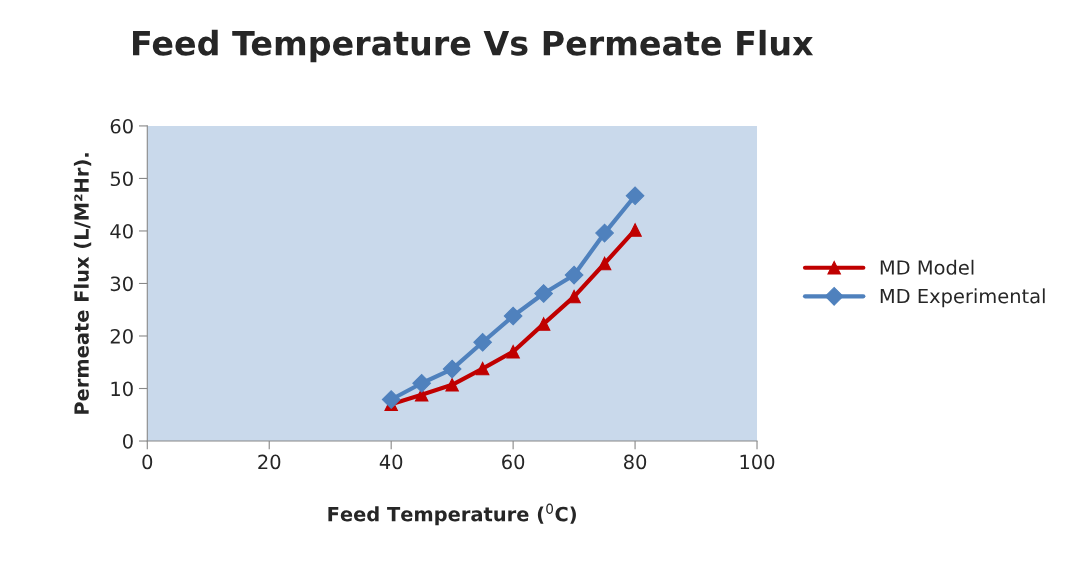  I want to click on chart-title: Feed Temperature Vs Permeate Flux, so click(473, 46).